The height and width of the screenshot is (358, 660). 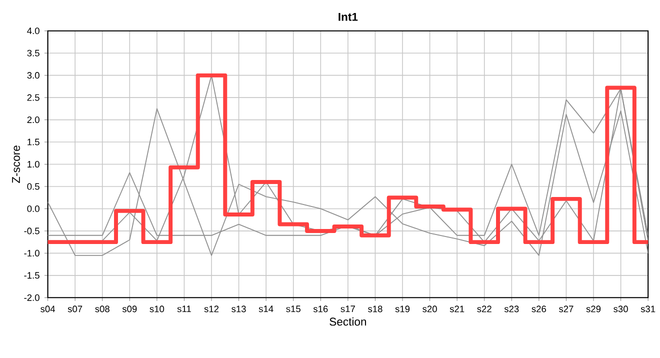 I want to click on x-tick-label: s10, so click(x=157, y=308).